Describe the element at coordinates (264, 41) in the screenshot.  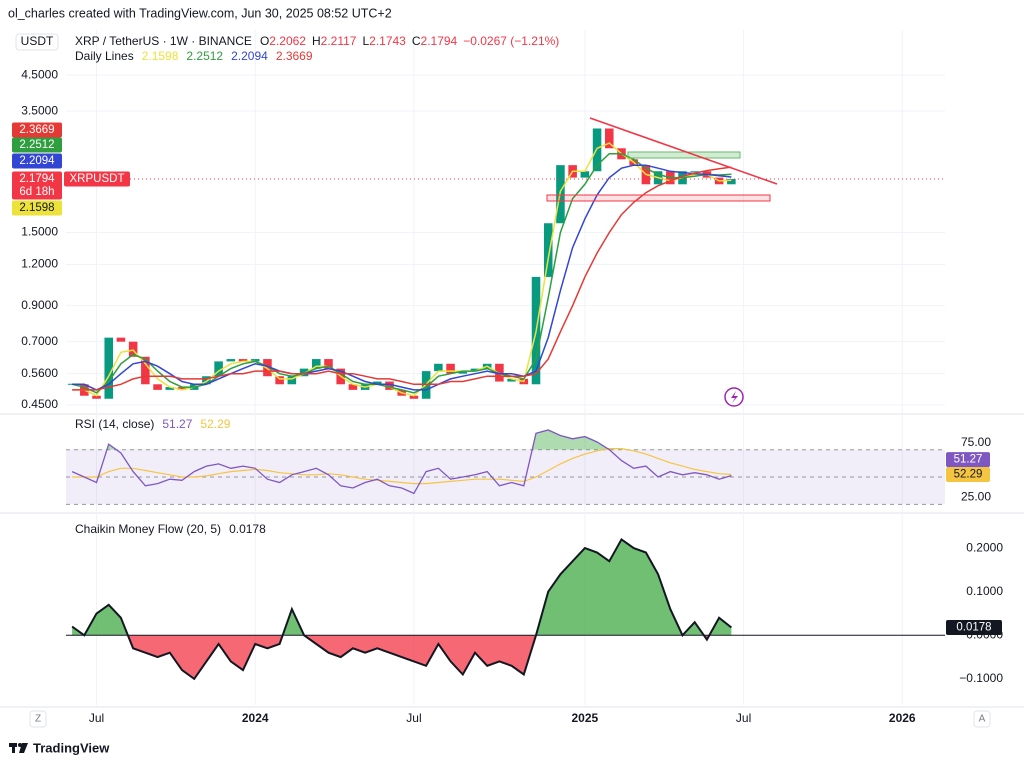
I see `ohlc-label: O` at that location.